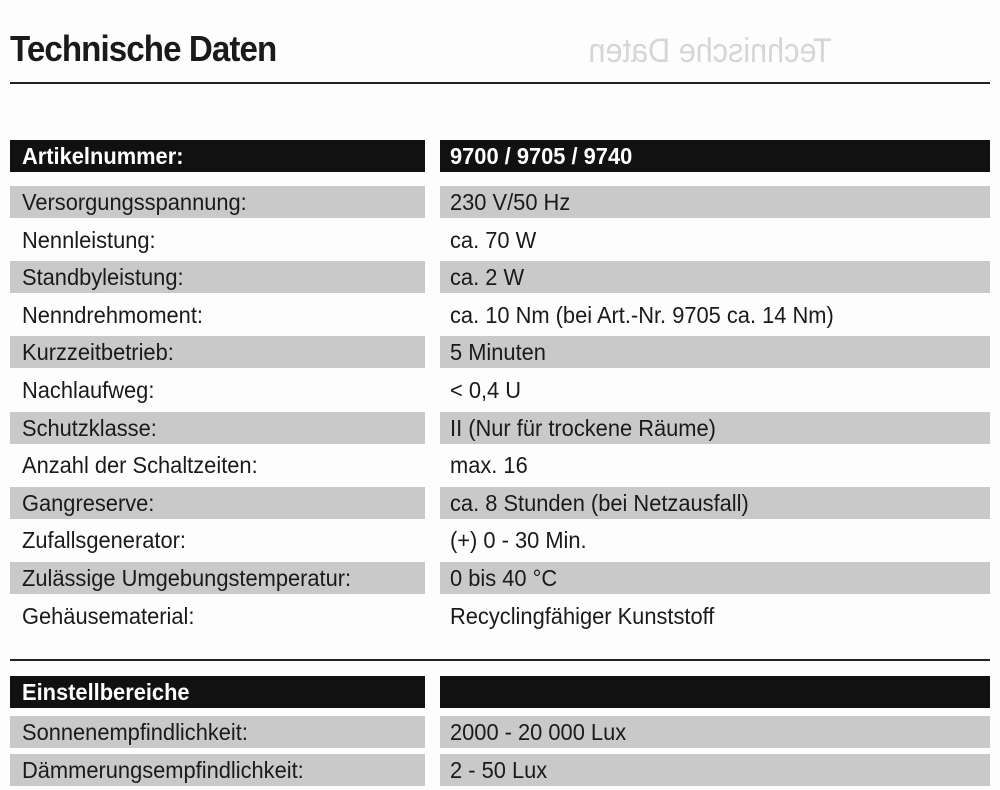 The width and height of the screenshot is (1000, 790). Describe the element at coordinates (98, 352) in the screenshot. I see `label-text: Kurzzeitbetrieb:` at that location.